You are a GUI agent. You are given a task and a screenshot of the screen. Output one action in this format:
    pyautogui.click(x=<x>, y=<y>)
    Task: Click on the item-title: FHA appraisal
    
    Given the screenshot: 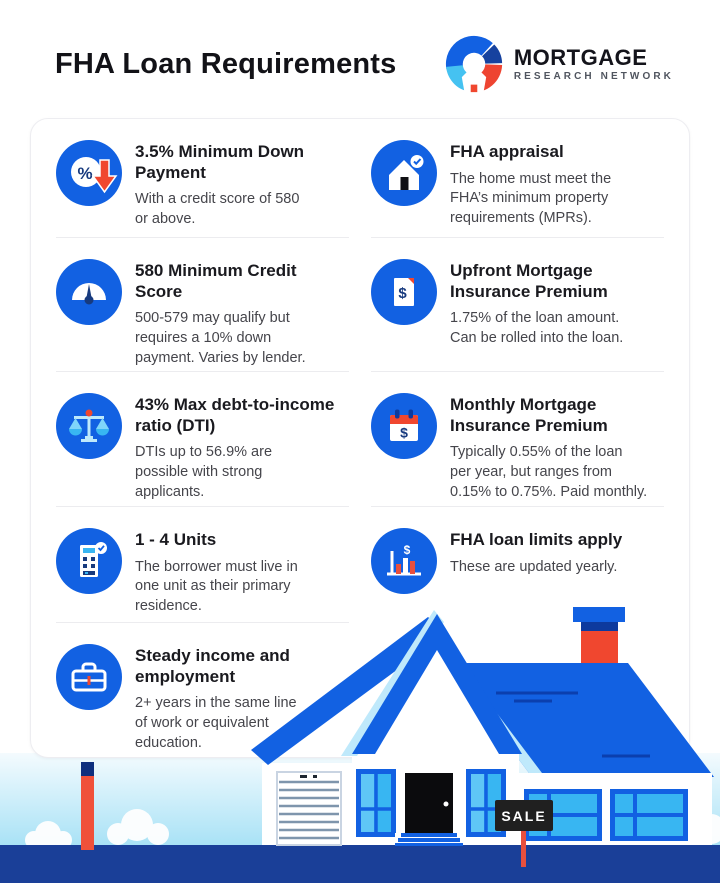 What is the action you would take?
    pyautogui.click(x=507, y=151)
    